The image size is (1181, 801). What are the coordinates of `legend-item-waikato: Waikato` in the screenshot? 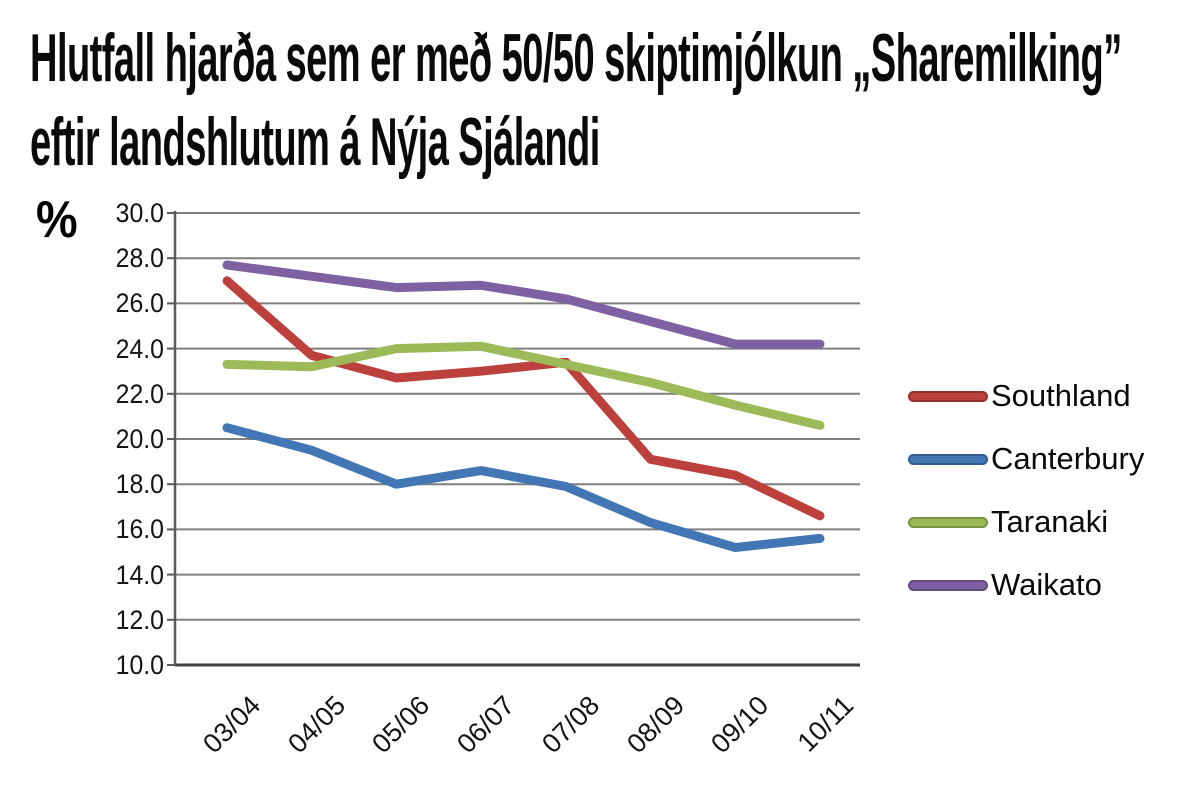 It's located at (1026, 585).